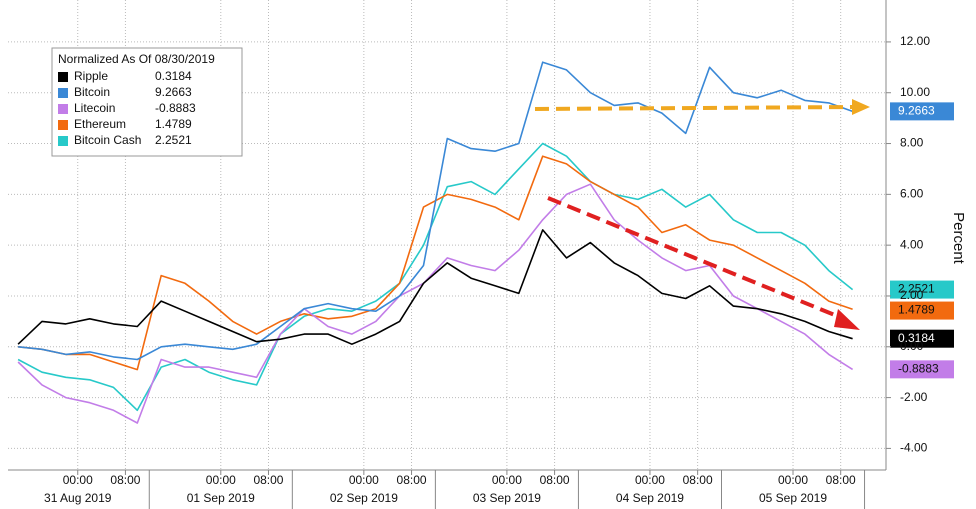 The image size is (976, 509). Describe the element at coordinates (507, 498) in the screenshot. I see `x-date-label: 03 Sep 2019` at that location.